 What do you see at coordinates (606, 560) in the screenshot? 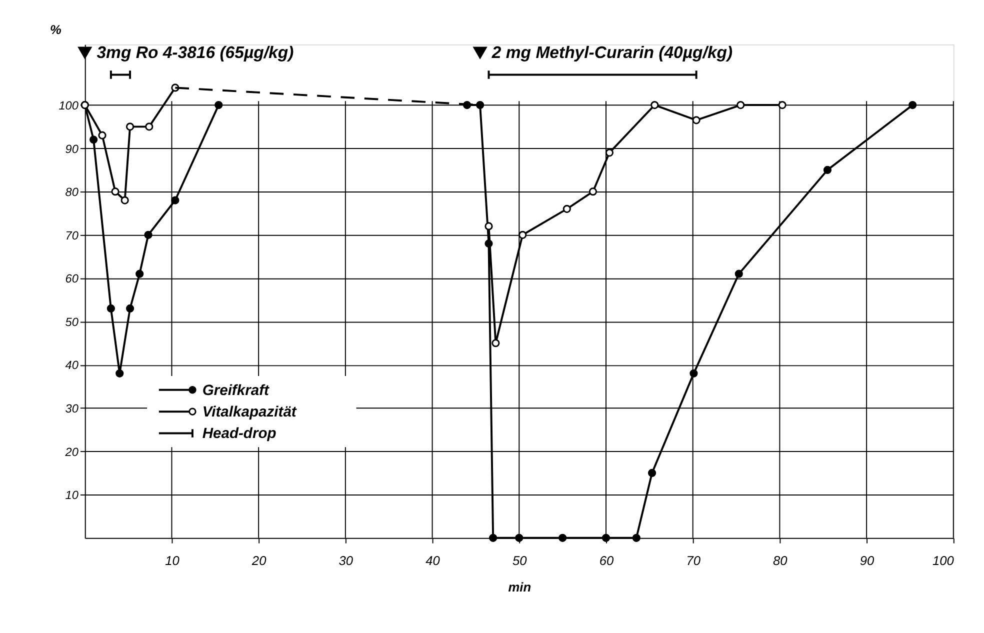
I see `x-tick-label: 60` at bounding box center [606, 560].